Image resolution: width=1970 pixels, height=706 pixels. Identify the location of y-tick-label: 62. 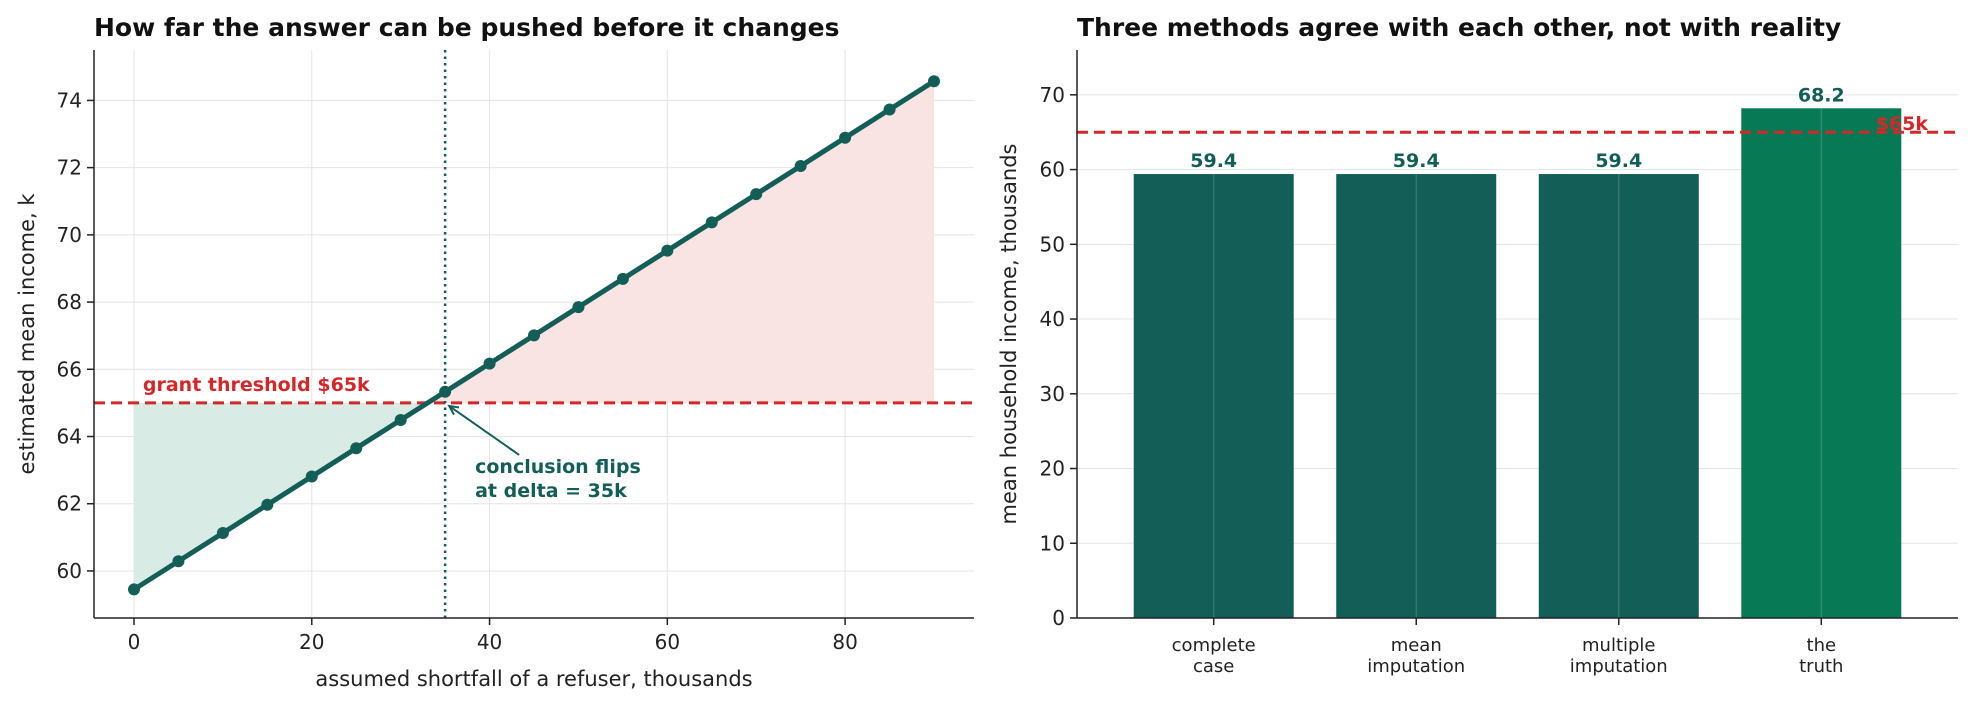
(69, 504).